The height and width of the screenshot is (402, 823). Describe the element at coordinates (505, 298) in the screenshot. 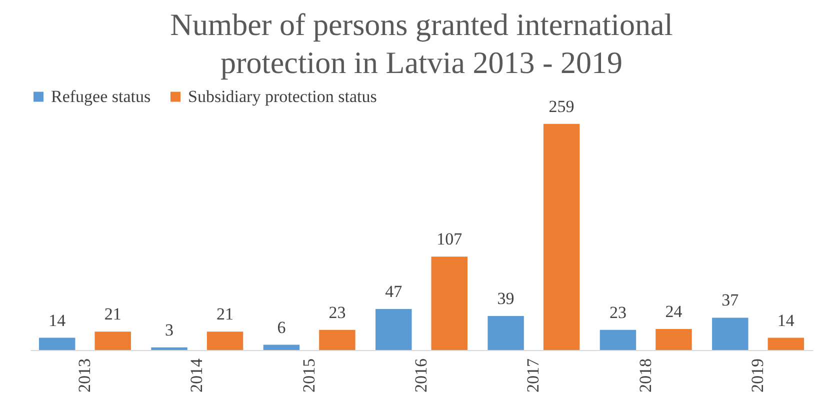

I see `data-label: 39` at that location.